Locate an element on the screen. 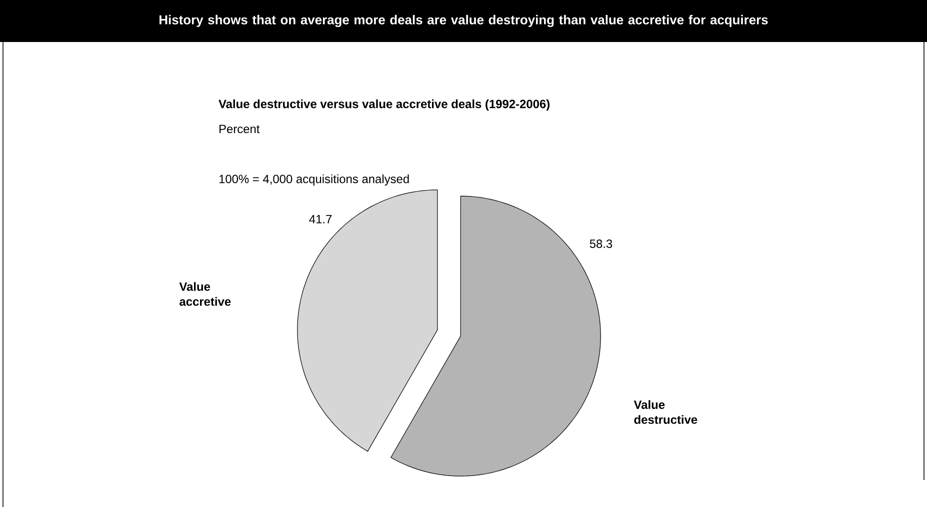 This screenshot has height=507, width=927. chart-title: History shows that on average more deals are value destroying than value accretive for acquirers is located at coordinates (464, 20).